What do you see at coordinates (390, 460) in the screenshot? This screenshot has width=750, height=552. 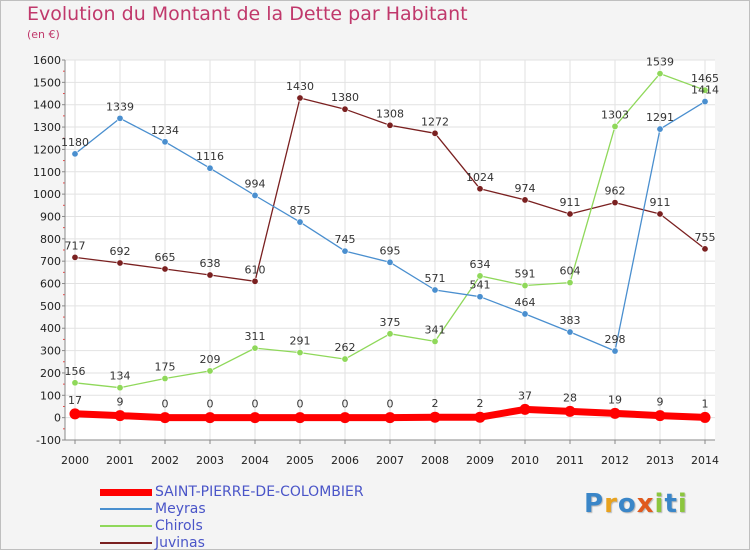 I see `x-tick-label: 2007` at bounding box center [390, 460].